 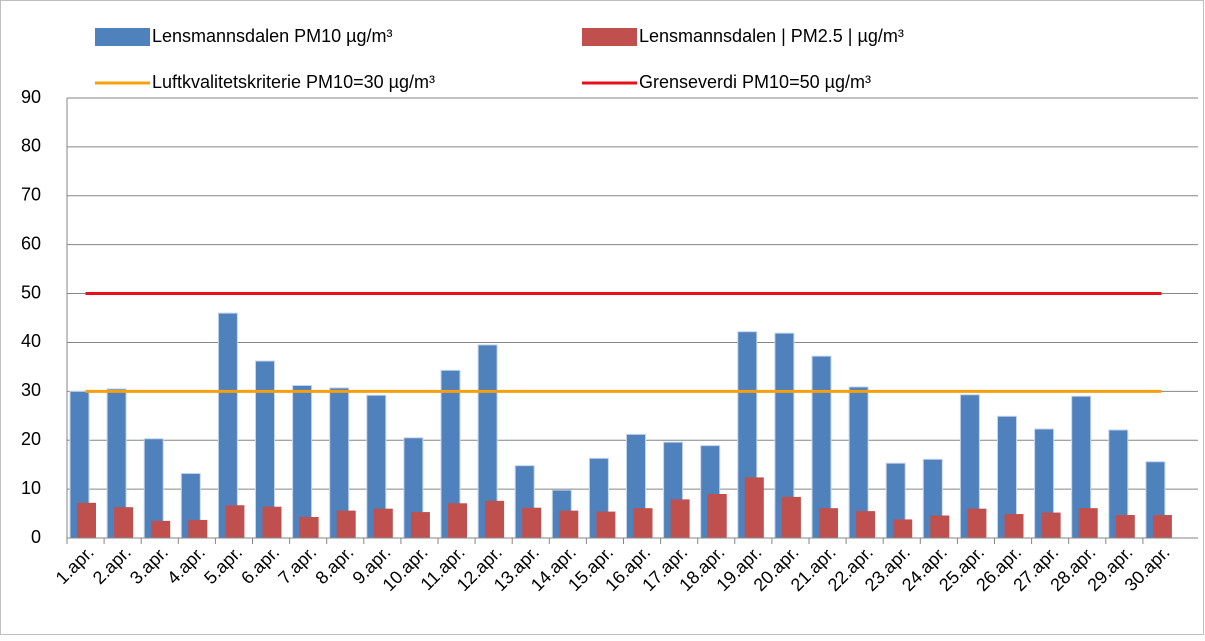 What do you see at coordinates (31, 341) in the screenshot?
I see `y-tick-label: 40` at bounding box center [31, 341].